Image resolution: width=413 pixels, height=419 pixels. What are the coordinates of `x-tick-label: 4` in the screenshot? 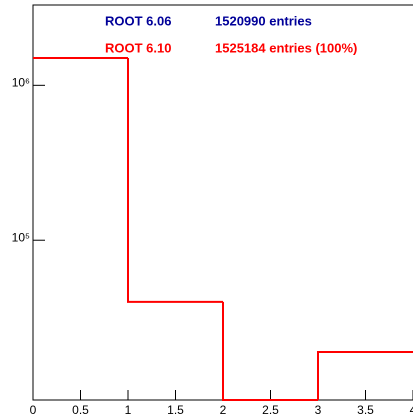 It's located at (411, 410).